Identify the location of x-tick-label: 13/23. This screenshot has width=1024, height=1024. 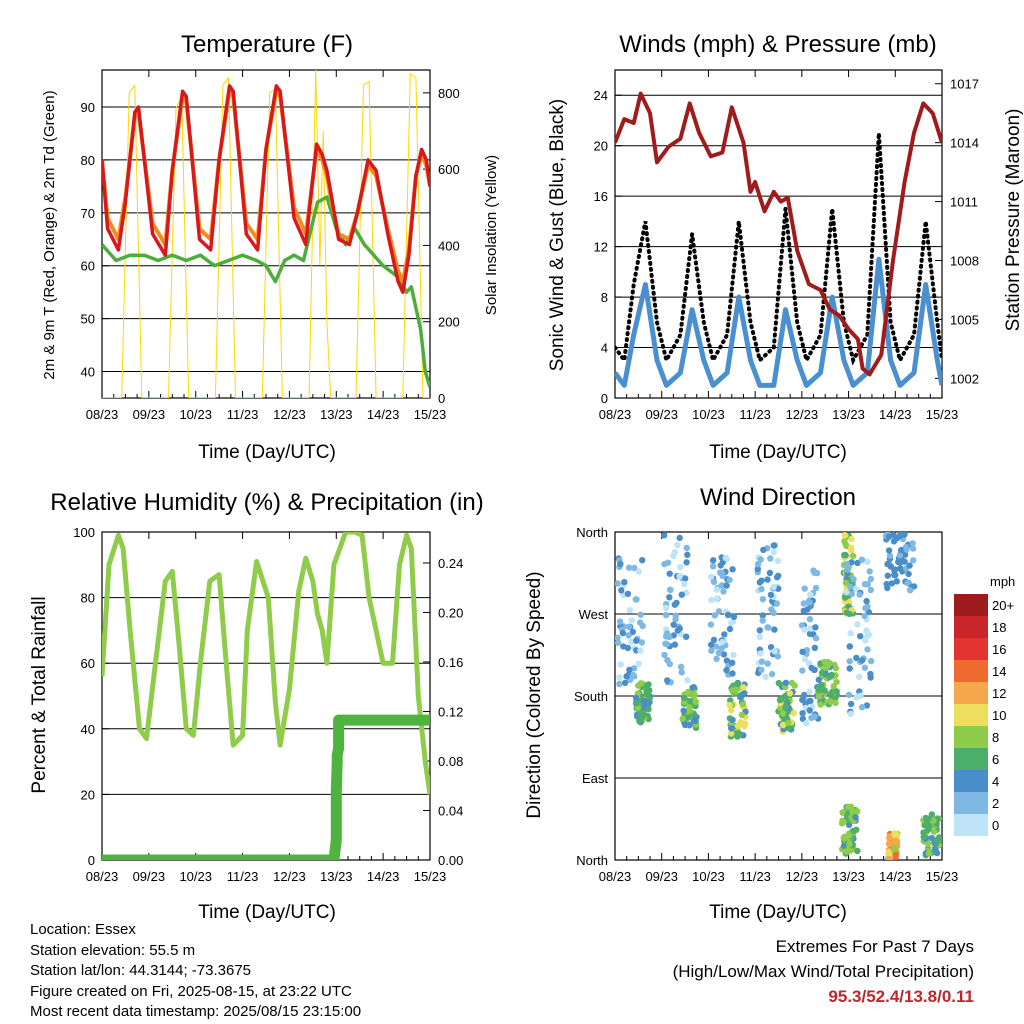
(336, 876).